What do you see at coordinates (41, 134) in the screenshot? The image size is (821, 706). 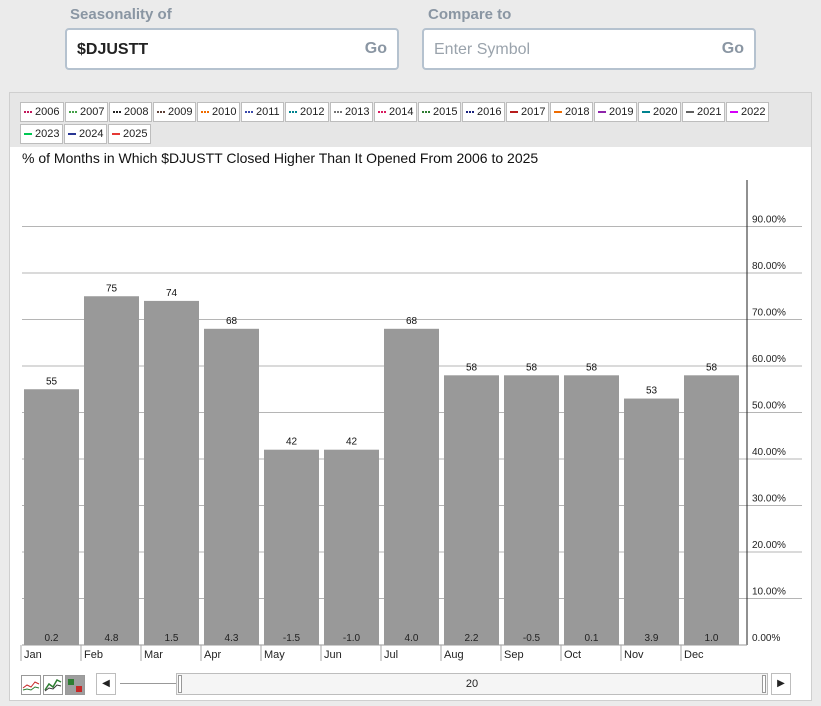 I see `legend-year-2023: 2023` at bounding box center [41, 134].